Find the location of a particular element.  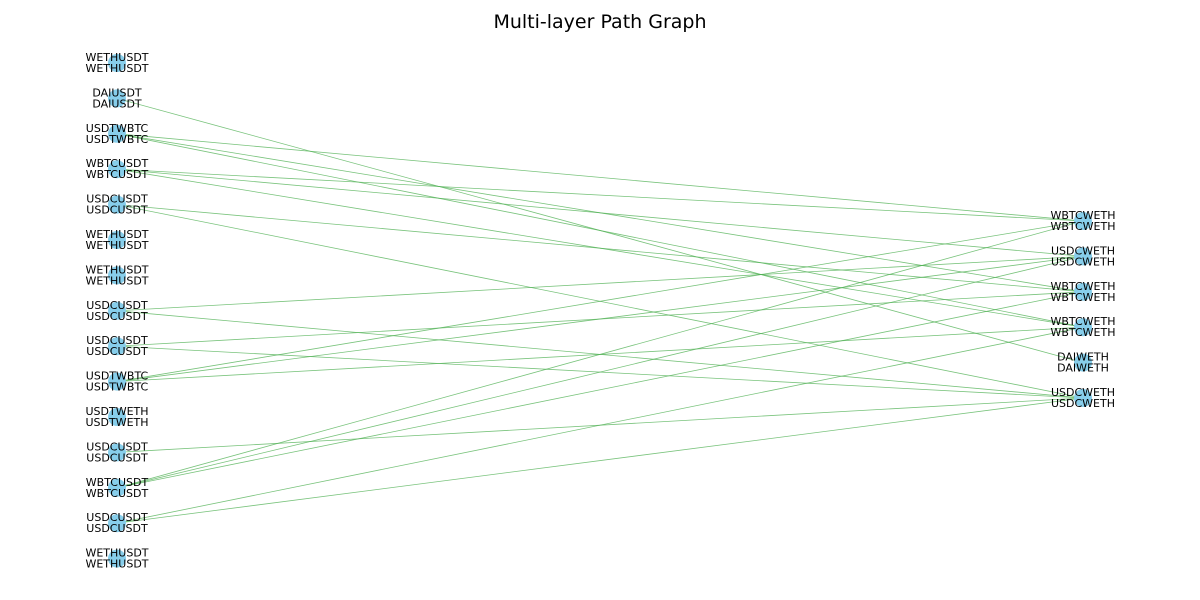

node-label-L1-1: DAIUSDT is located at coordinates (117, 103).